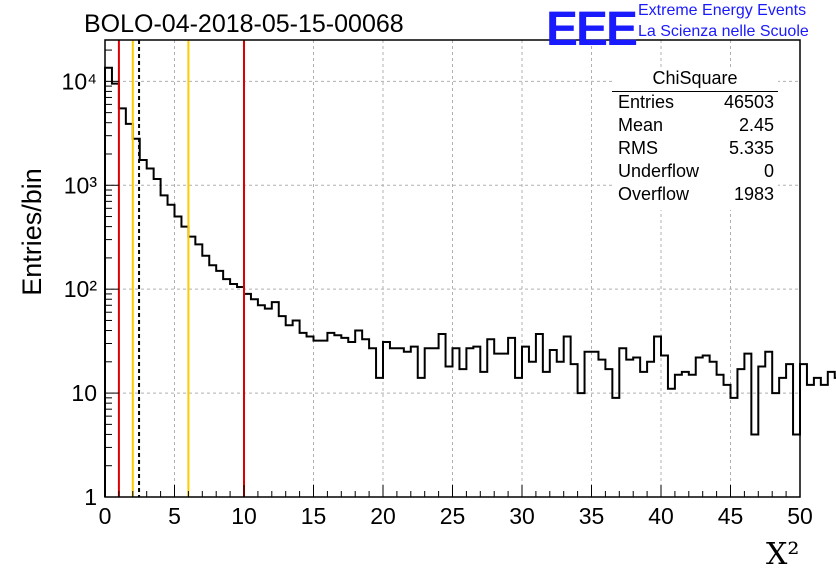 This screenshot has height=572, width=836. I want to click on x-tick-label: 15, so click(314, 516).